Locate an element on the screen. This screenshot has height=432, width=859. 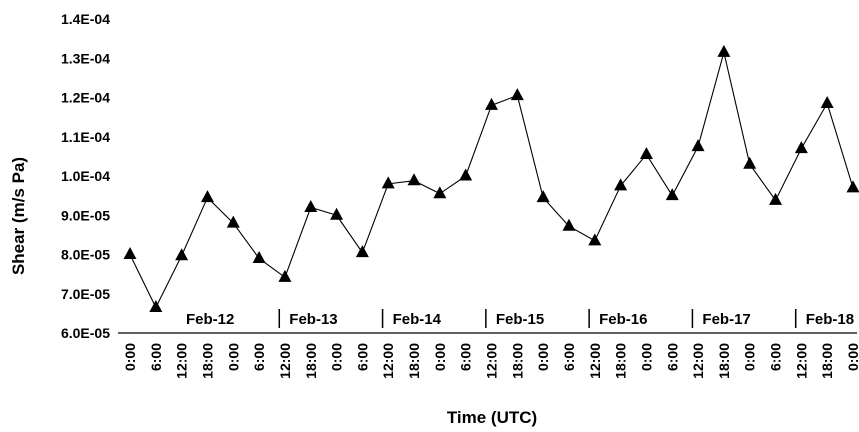
day-label: Feb-15 is located at coordinates (520, 319).